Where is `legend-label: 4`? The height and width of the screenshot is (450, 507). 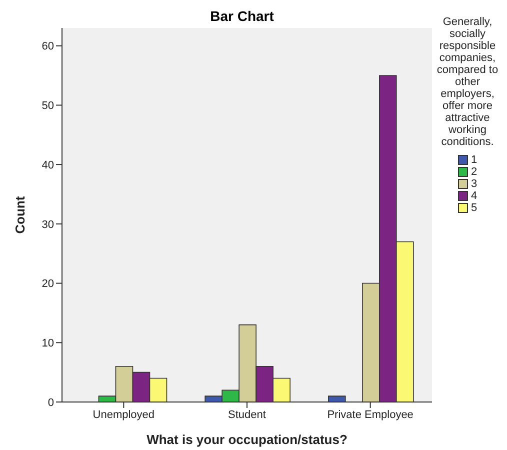
legend-label: 4 is located at coordinates (474, 196).